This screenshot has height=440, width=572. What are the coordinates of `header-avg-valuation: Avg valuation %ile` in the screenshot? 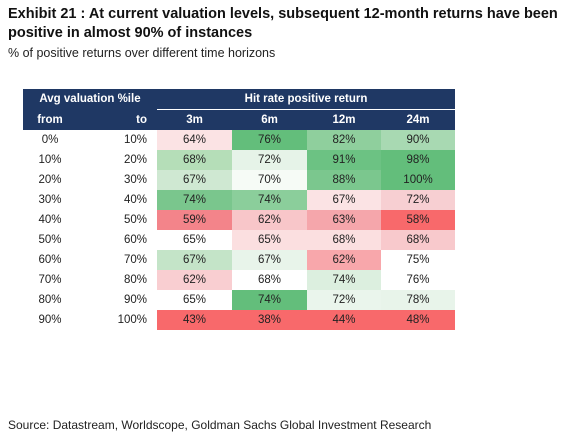 It's located at (90, 99).